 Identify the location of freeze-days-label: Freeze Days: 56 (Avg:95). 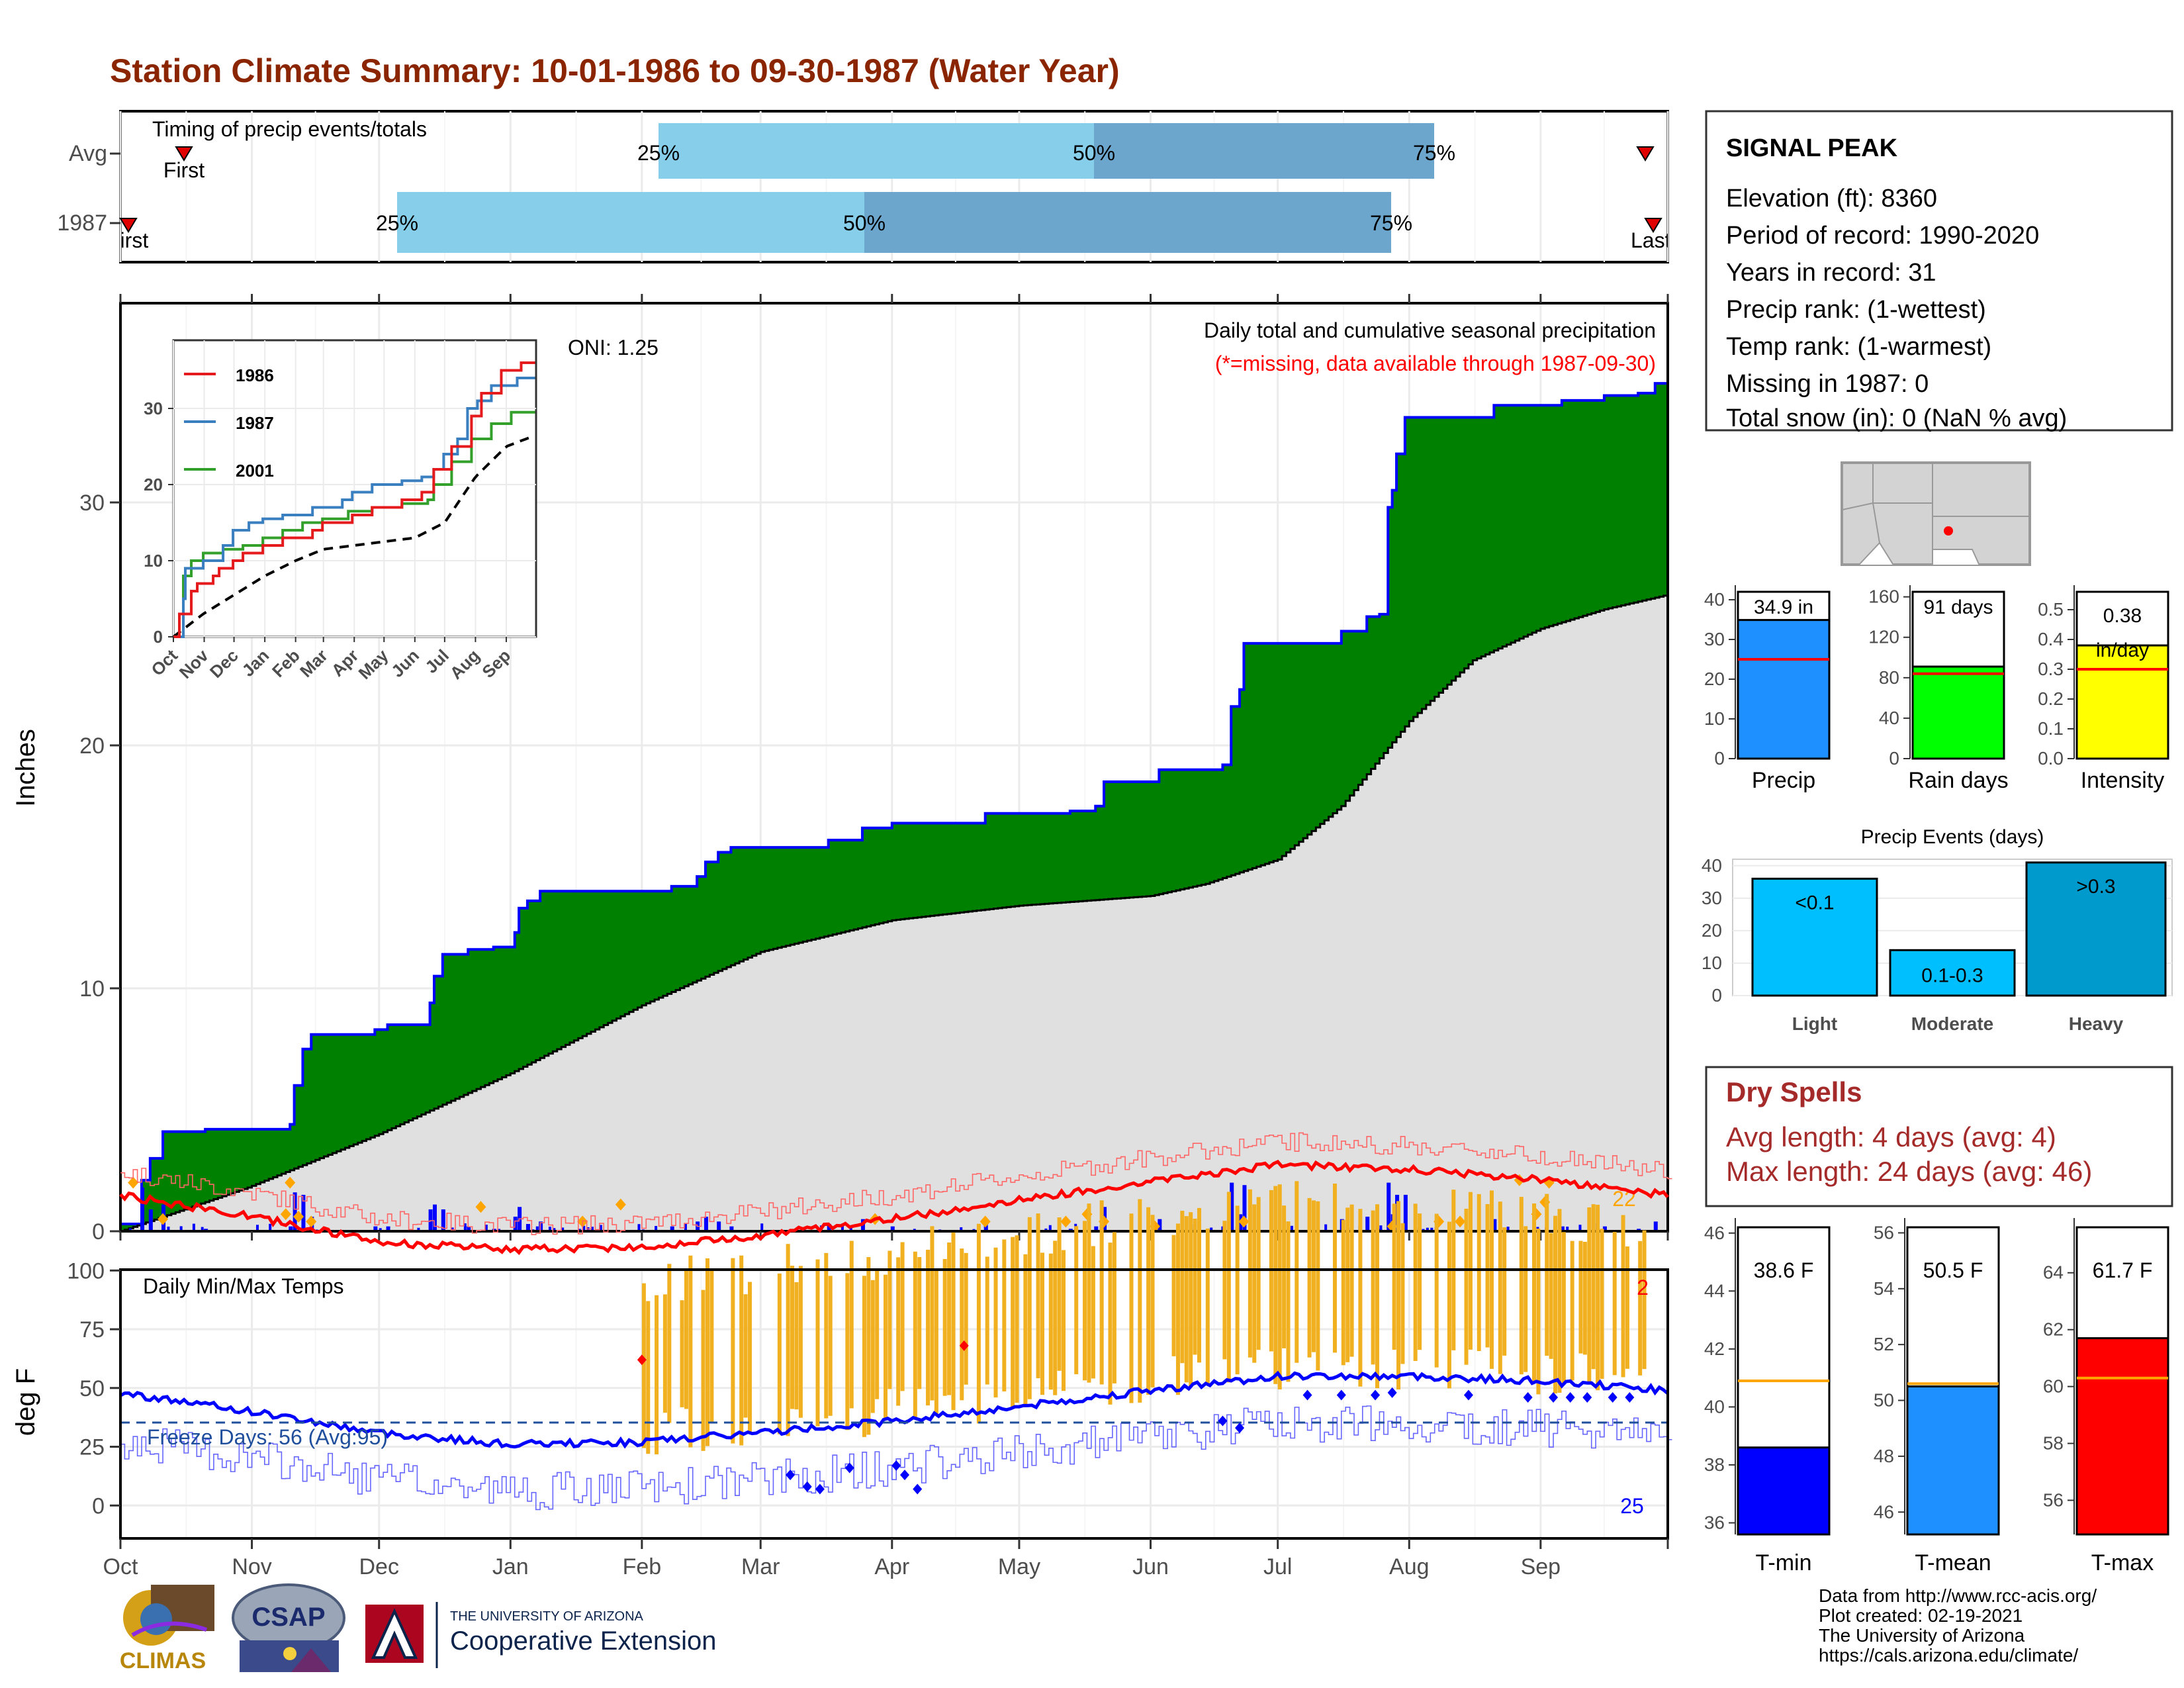
(267, 1437).